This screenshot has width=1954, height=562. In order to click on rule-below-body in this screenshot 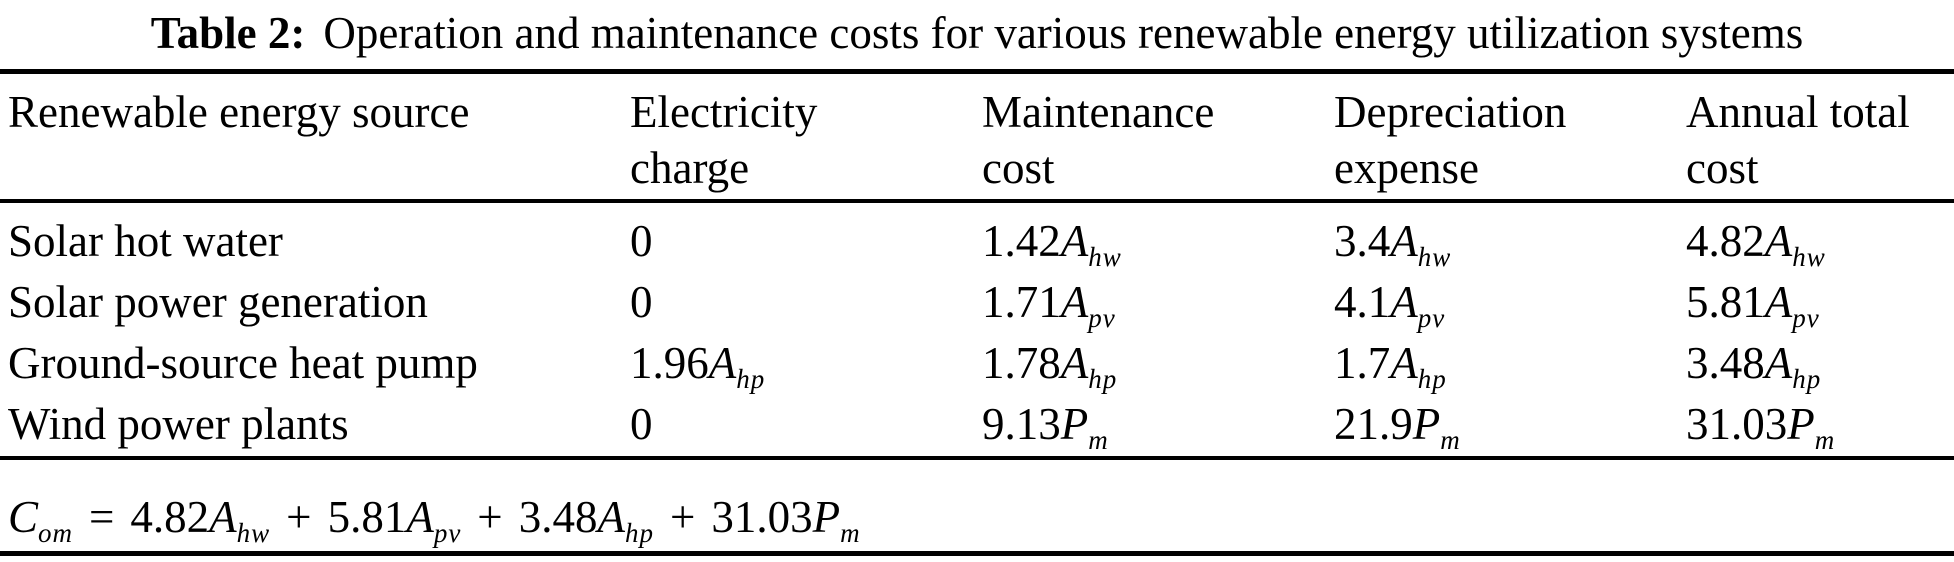, I will do `click(977, 458)`.